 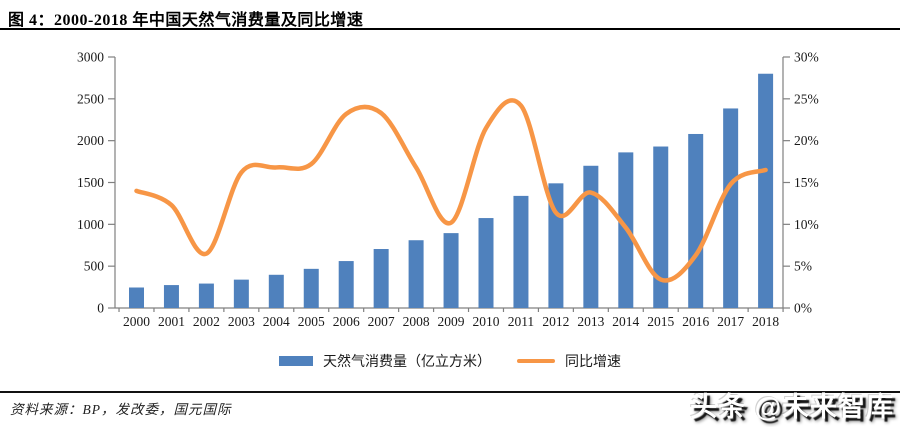 I want to click on x-axis-label: 2007, so click(x=381, y=321).